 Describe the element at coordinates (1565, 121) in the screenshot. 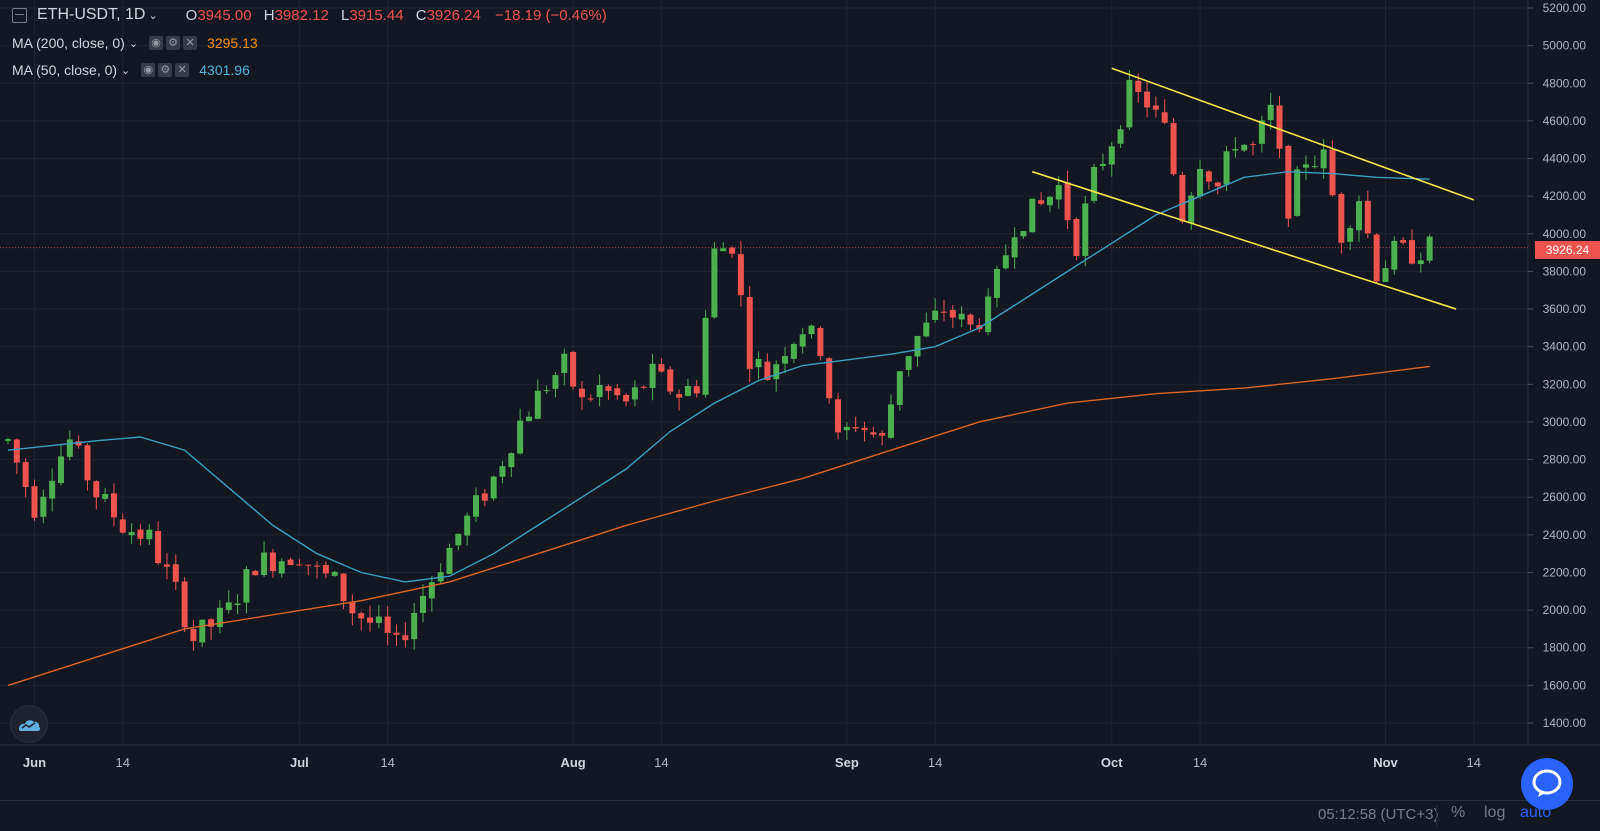

I see `y-tick-label: 4600.00` at that location.